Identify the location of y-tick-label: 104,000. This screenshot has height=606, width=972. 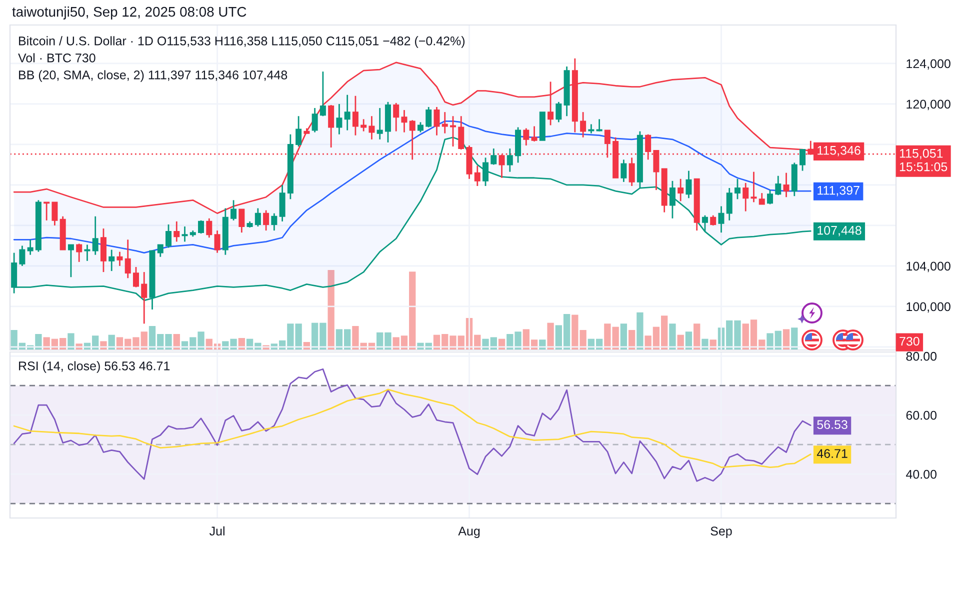
(928, 267).